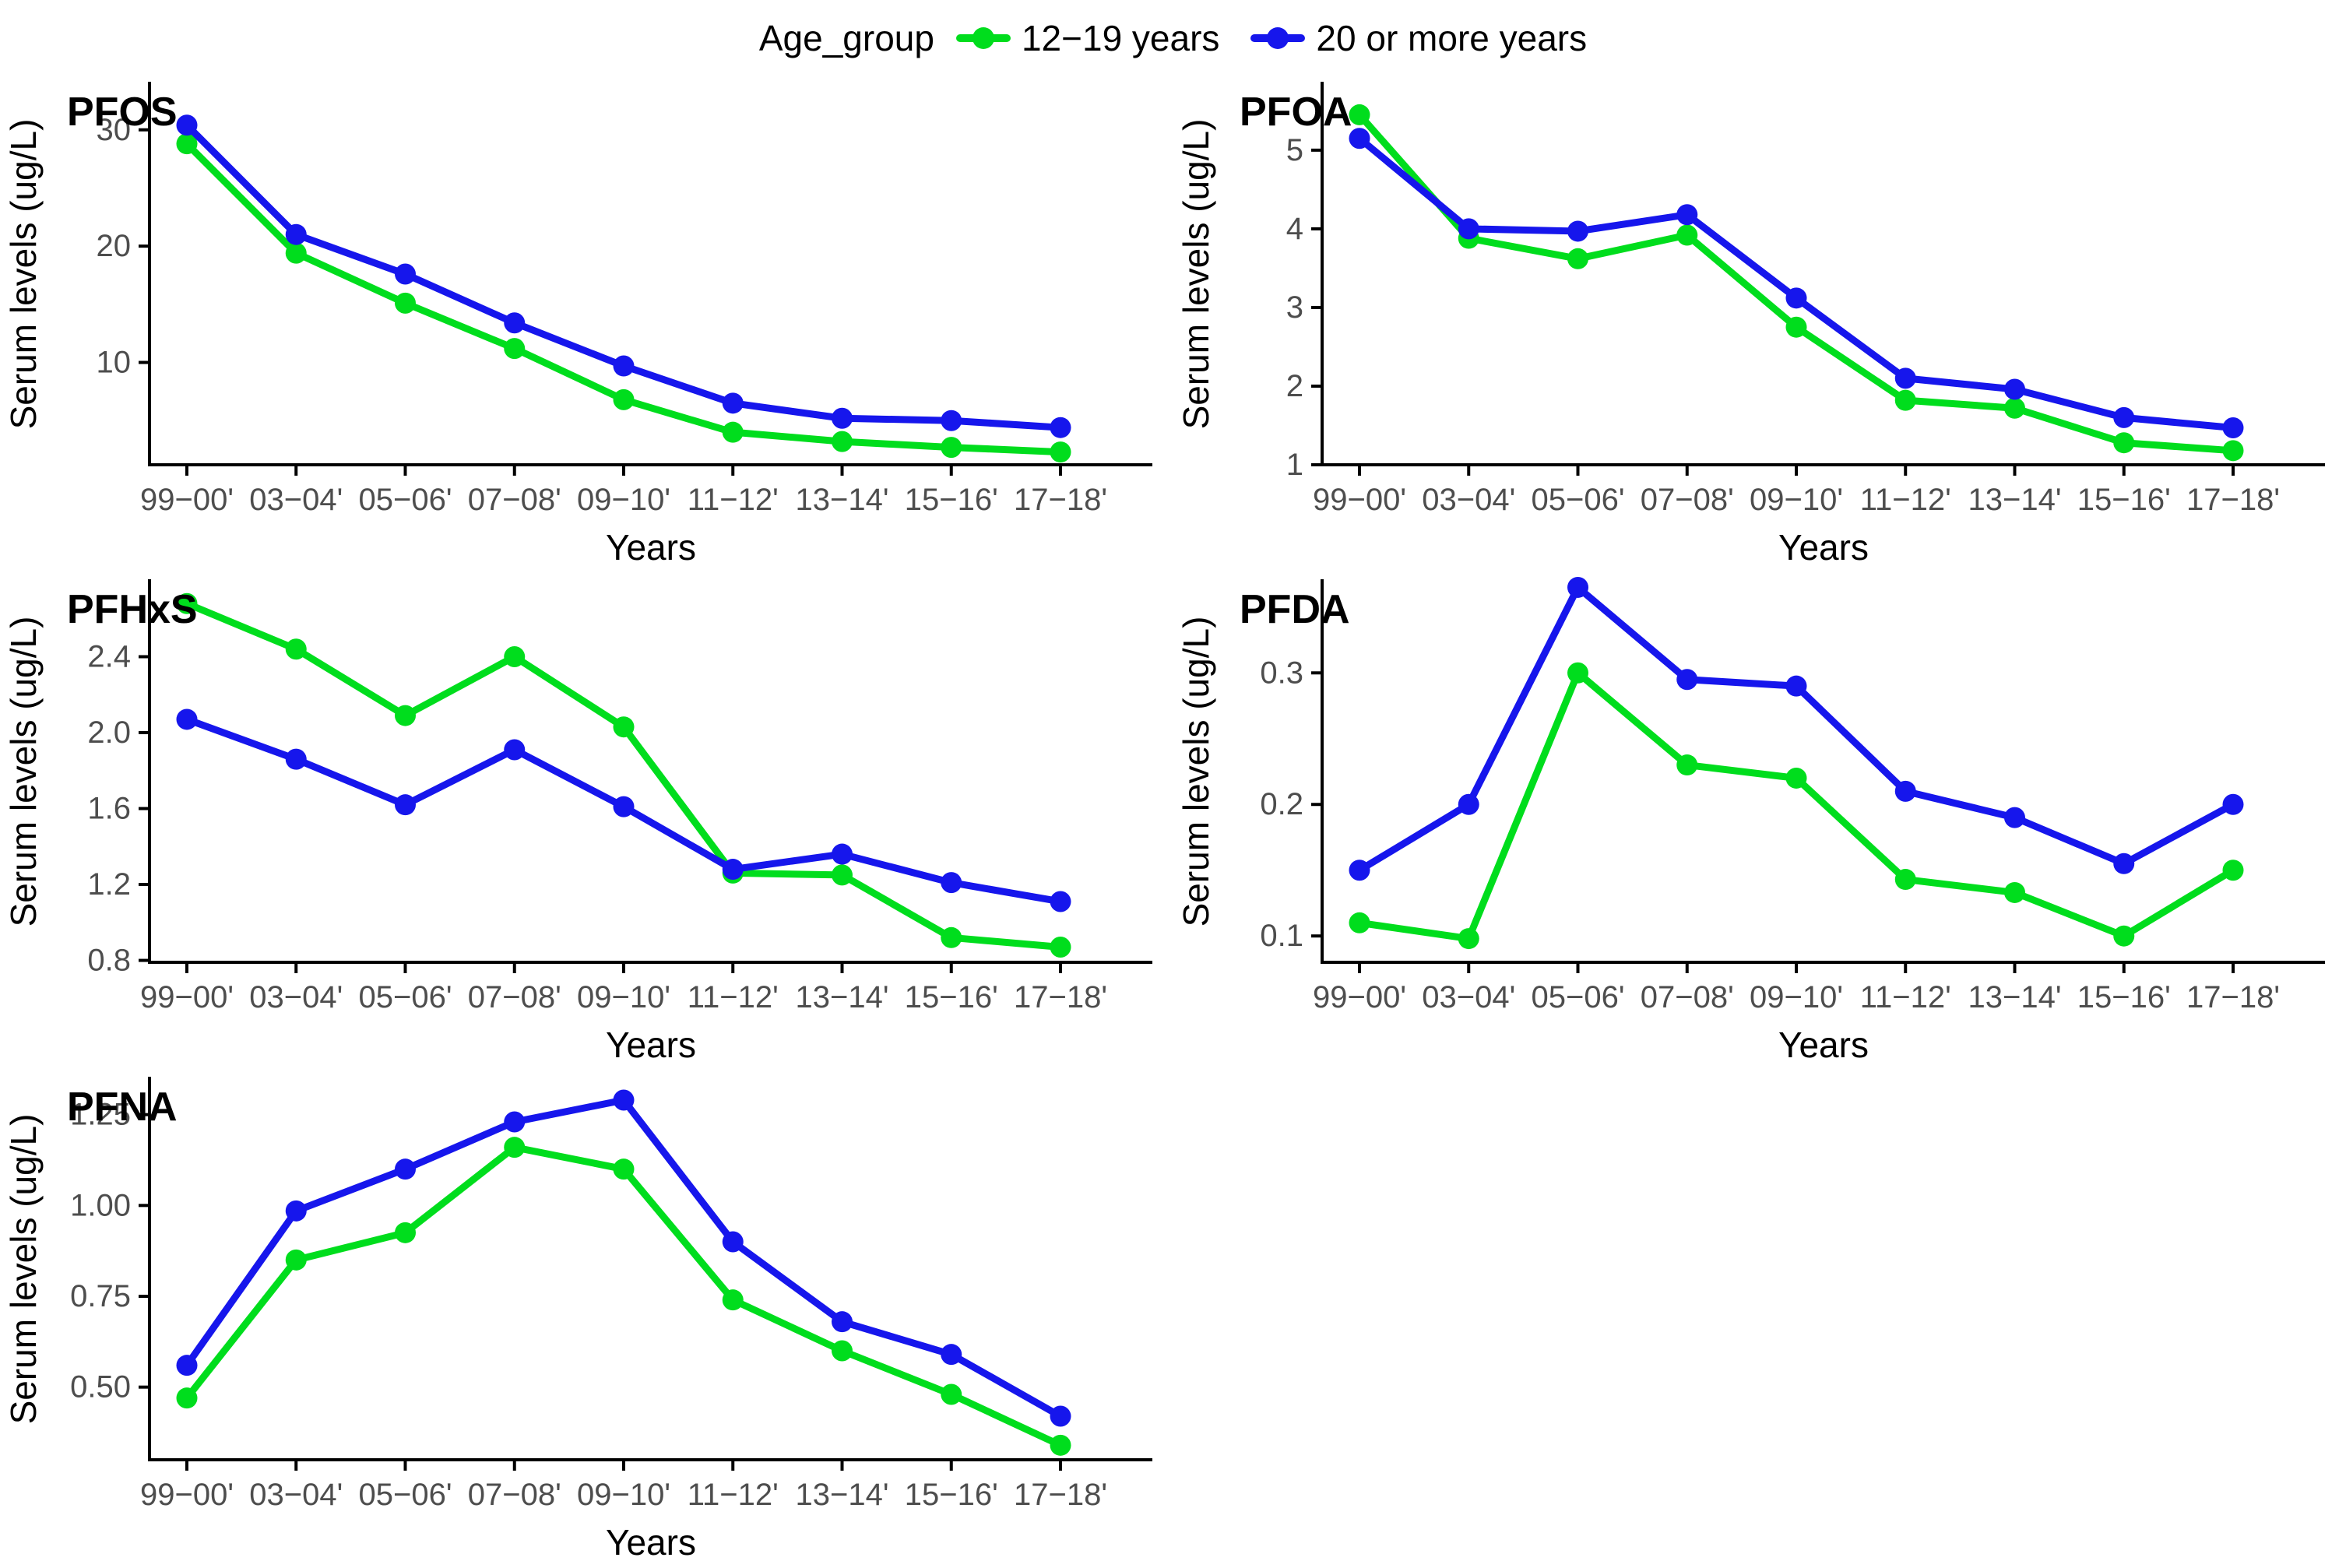  What do you see at coordinates (1281, 804) in the screenshot?
I see `y-tick-label: 0.2` at bounding box center [1281, 804].